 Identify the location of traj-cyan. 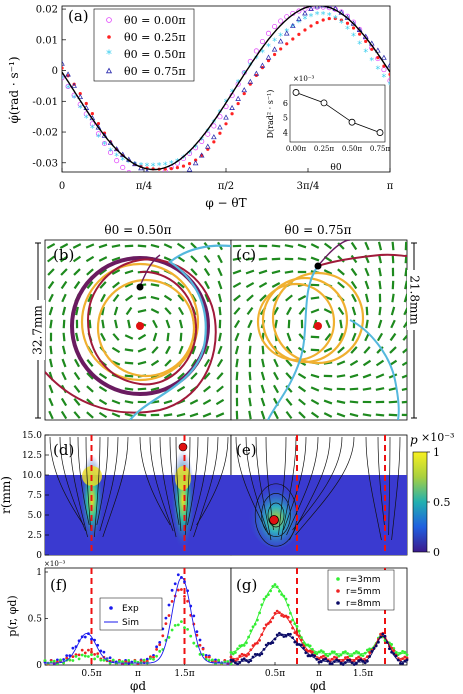
(180, 332).